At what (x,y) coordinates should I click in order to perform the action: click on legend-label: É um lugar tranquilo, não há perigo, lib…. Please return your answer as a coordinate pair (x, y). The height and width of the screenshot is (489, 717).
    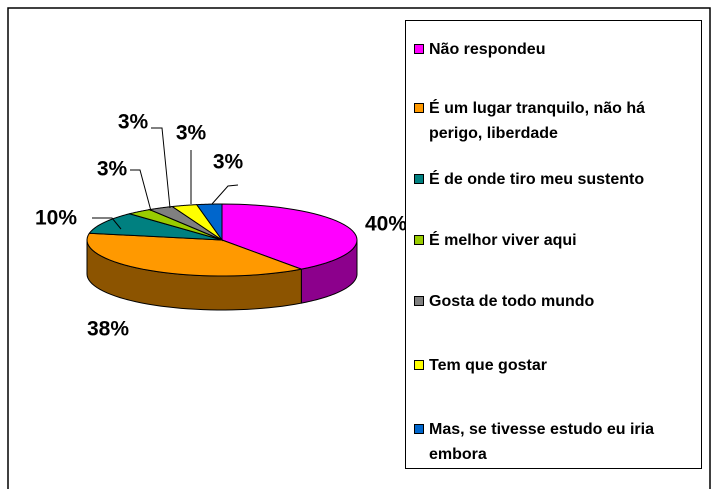
    Looking at the image, I should click on (537, 121).